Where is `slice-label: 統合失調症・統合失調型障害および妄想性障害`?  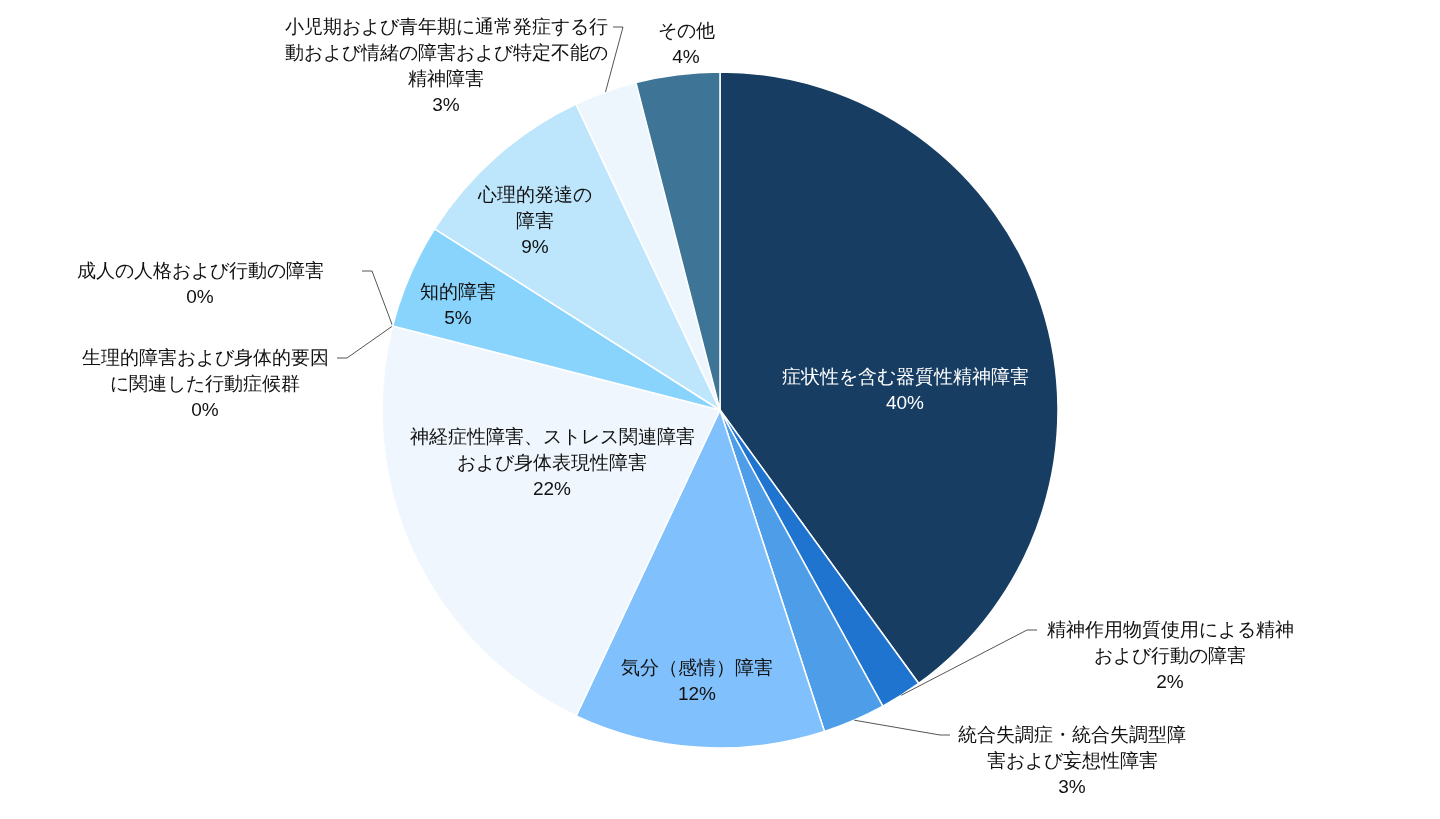
slice-label: 統合失調症・統合失調型障害および妄想性障害 is located at coordinates (1072, 748).